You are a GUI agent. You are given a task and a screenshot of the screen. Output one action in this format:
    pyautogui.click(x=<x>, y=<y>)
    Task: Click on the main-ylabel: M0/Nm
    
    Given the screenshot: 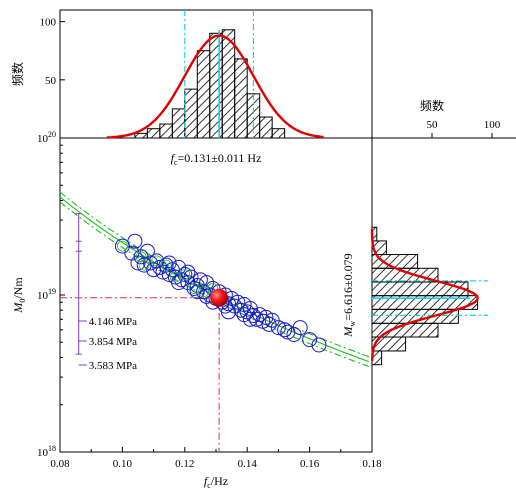 What is the action you would take?
    pyautogui.click(x=19, y=295)
    